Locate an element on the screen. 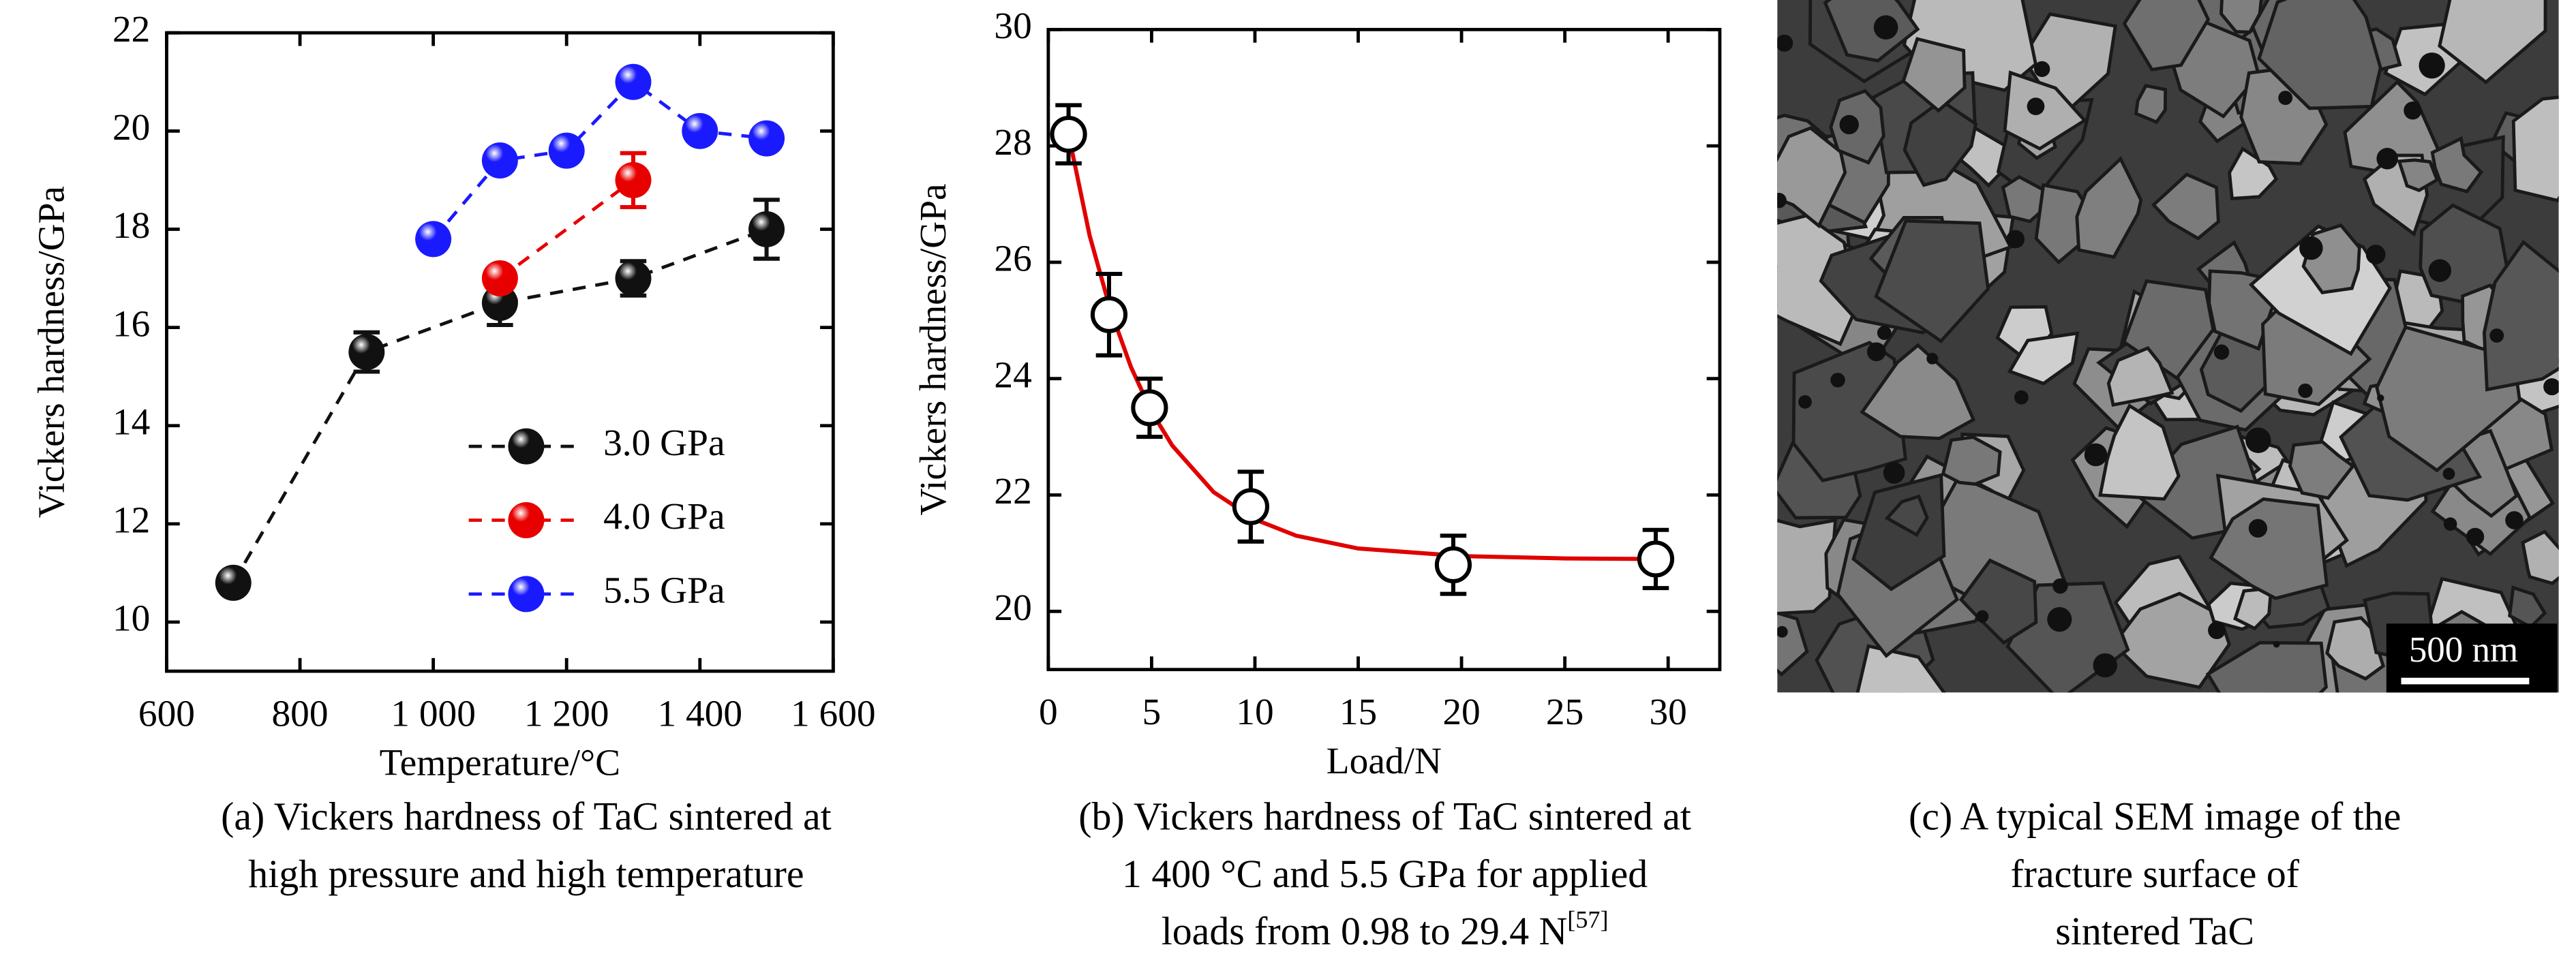 The image size is (2576, 960). y-tick-label: 18 is located at coordinates (131, 225).